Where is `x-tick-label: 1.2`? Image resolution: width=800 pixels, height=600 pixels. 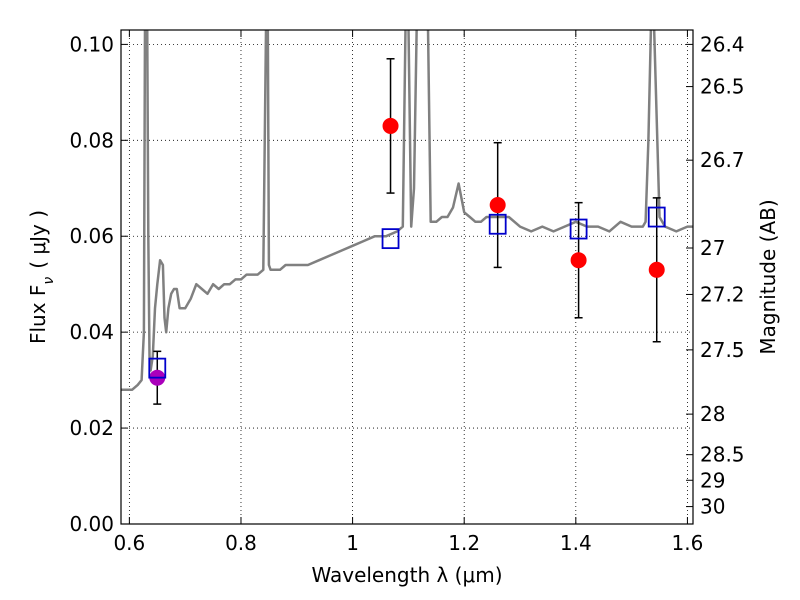 x-tick-label: 1.2 is located at coordinates (464, 543).